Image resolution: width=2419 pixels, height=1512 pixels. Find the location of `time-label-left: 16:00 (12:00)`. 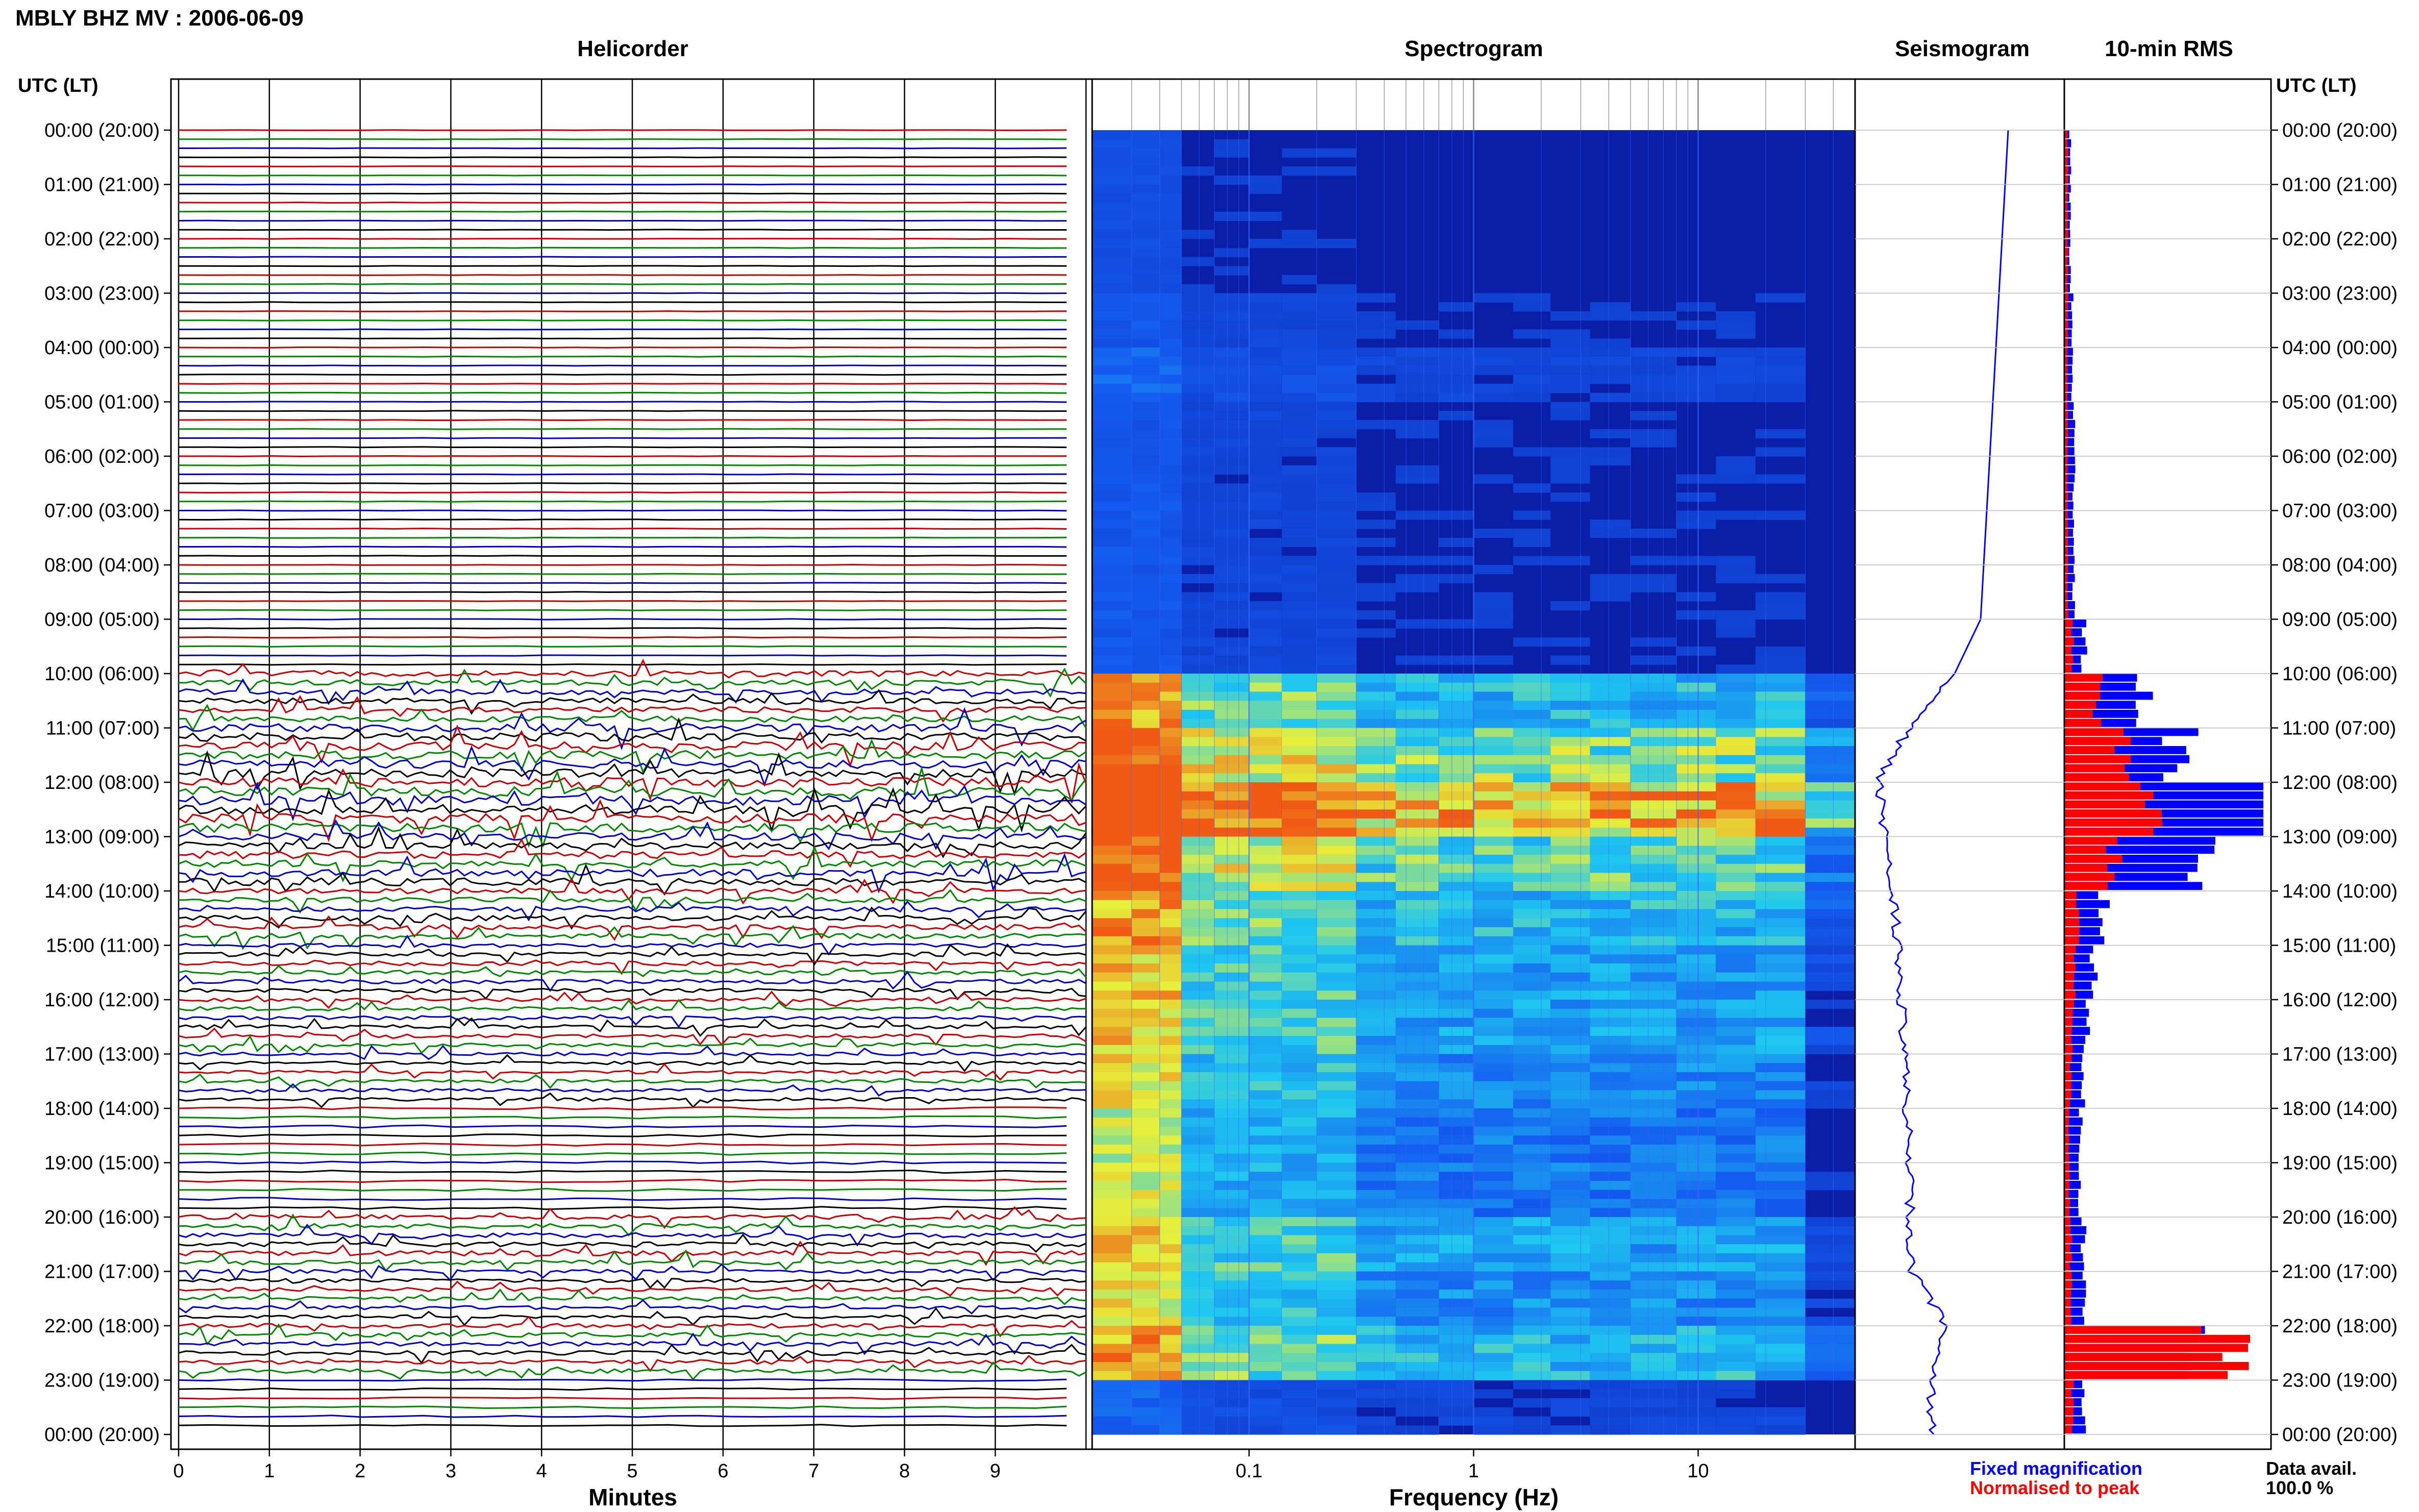

time-label-left: 16:00 (12:00) is located at coordinates (102, 1000).